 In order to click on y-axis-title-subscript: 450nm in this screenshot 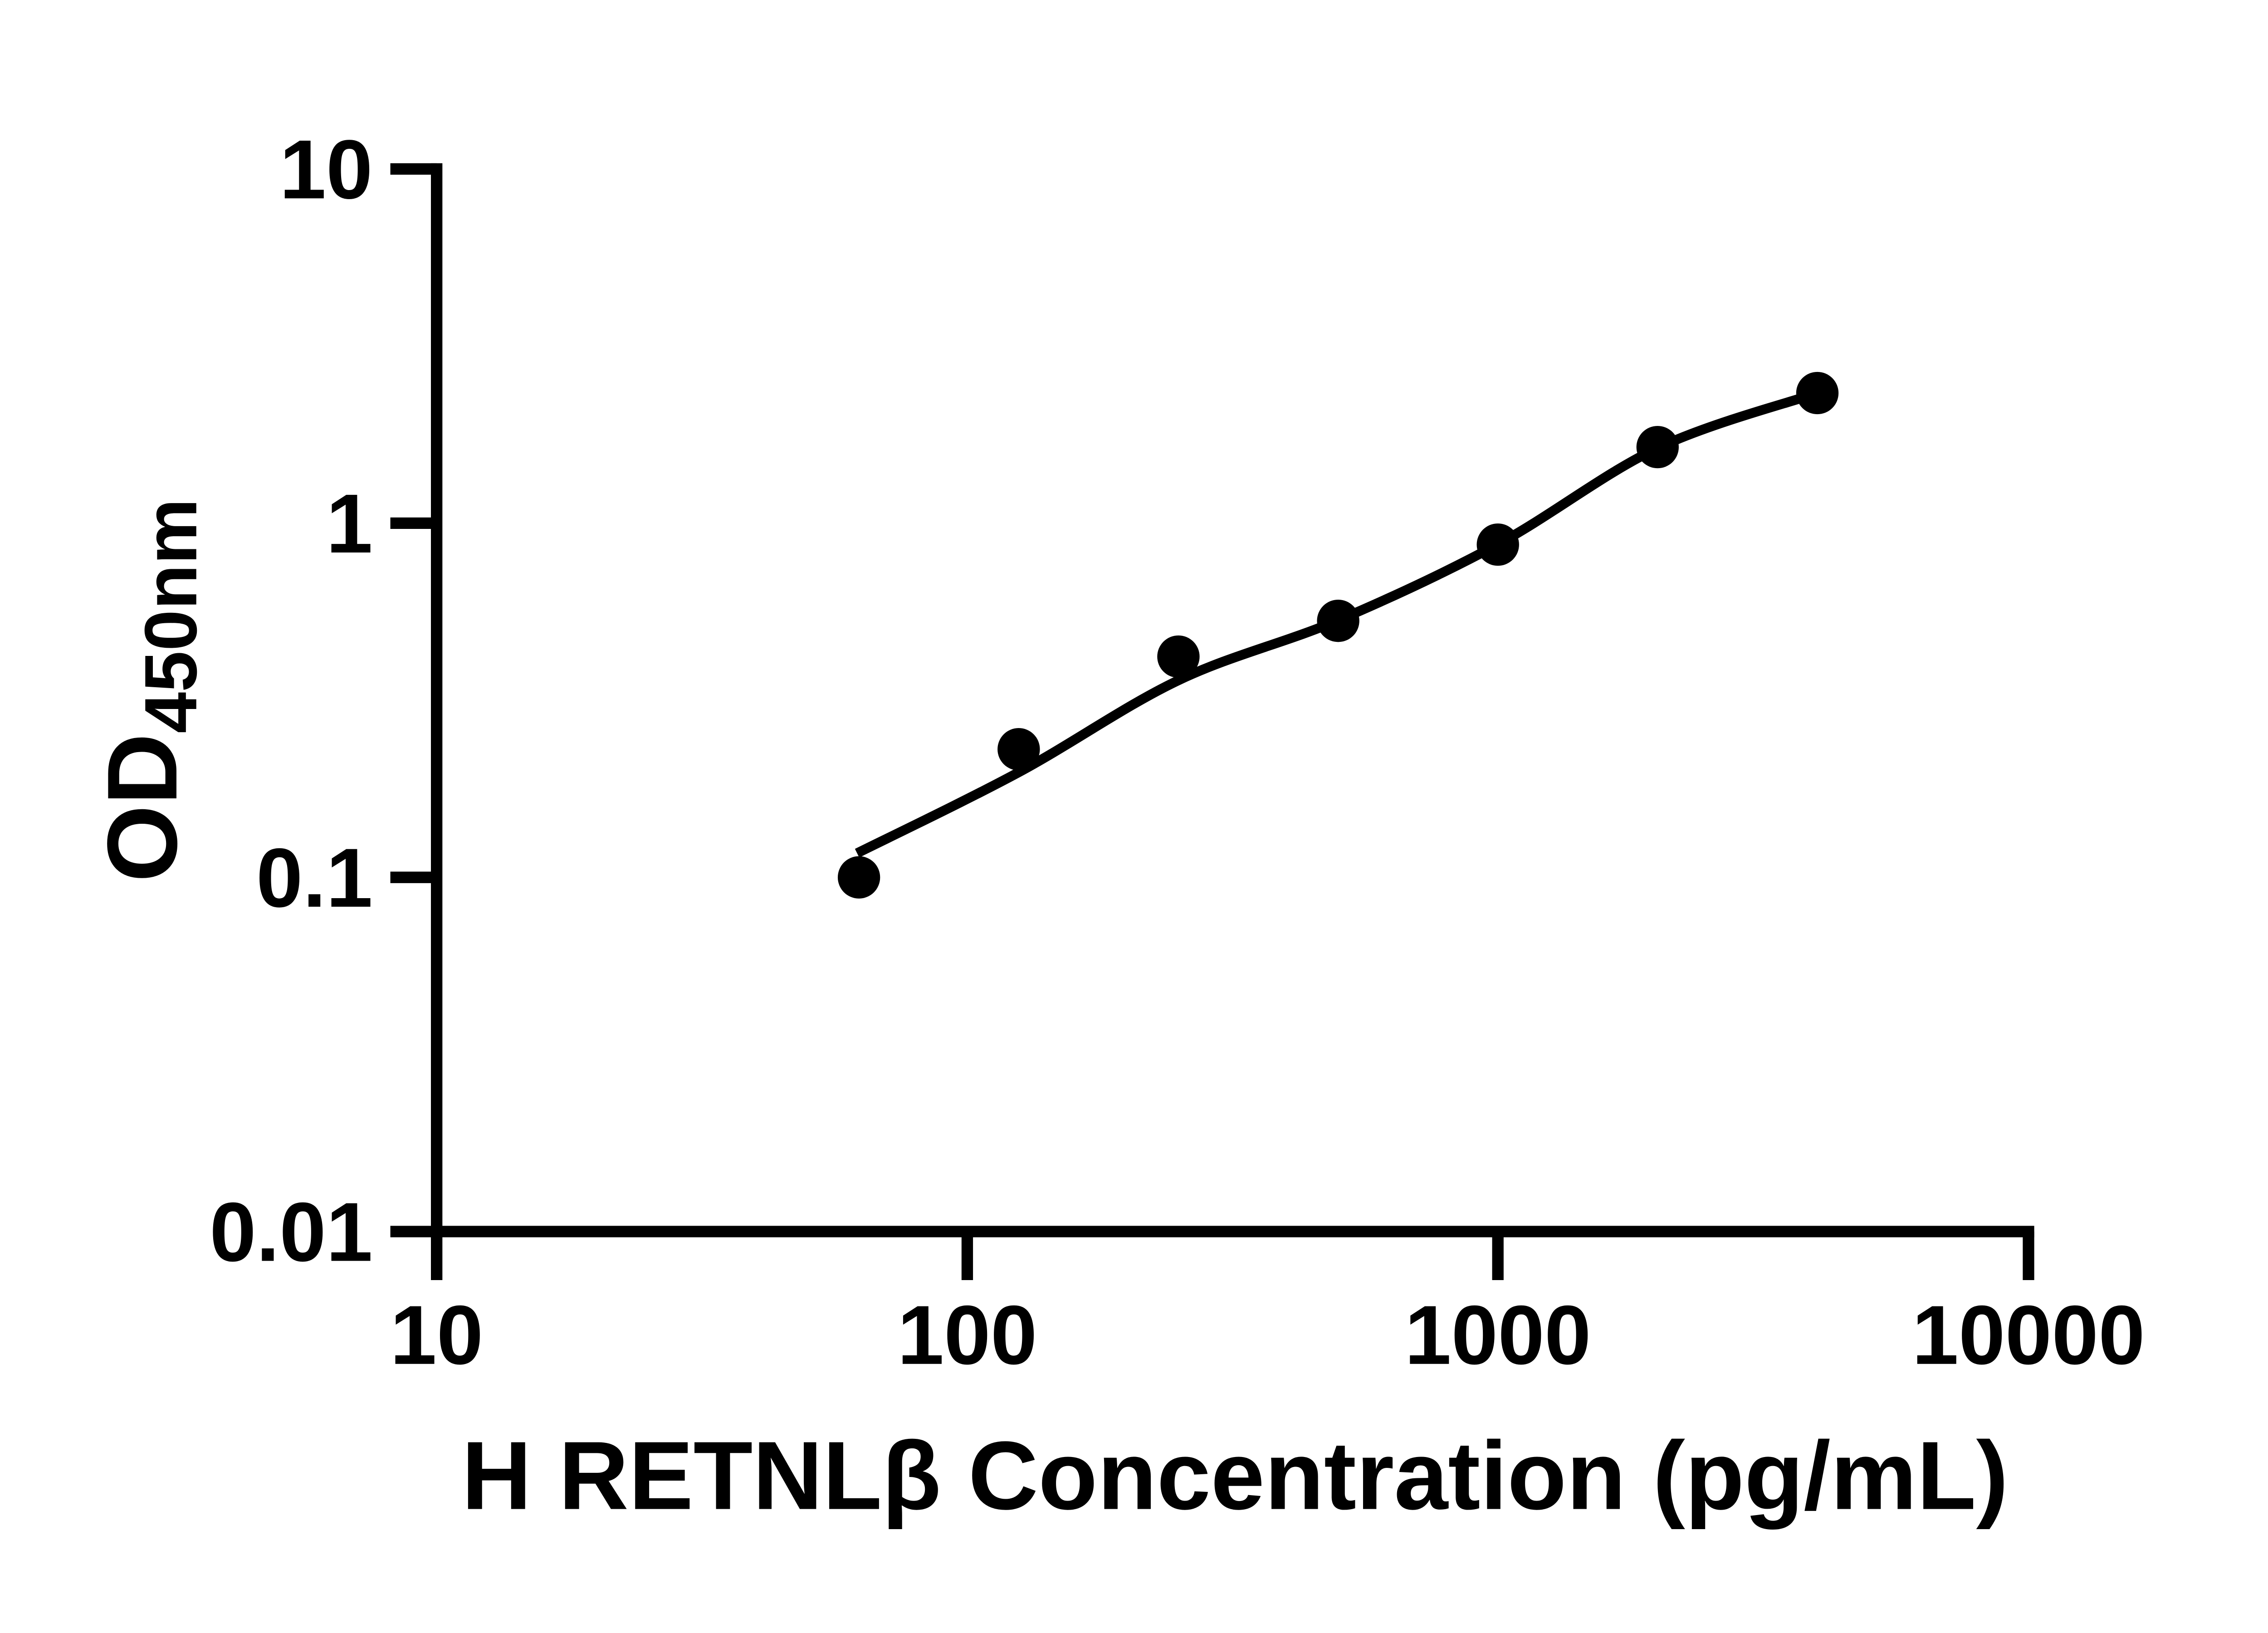, I will do `click(171, 616)`.